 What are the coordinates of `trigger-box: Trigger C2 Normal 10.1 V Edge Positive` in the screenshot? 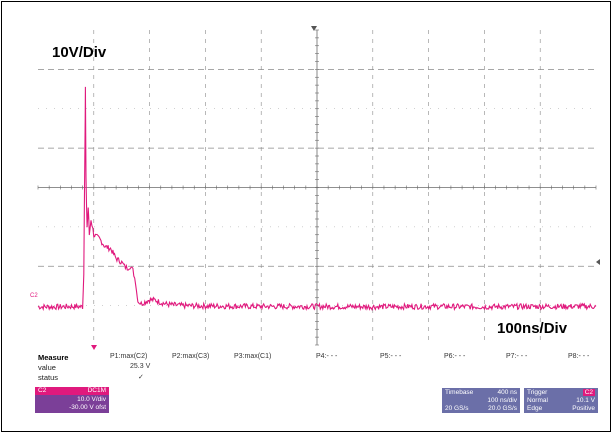 It's located at (561, 400).